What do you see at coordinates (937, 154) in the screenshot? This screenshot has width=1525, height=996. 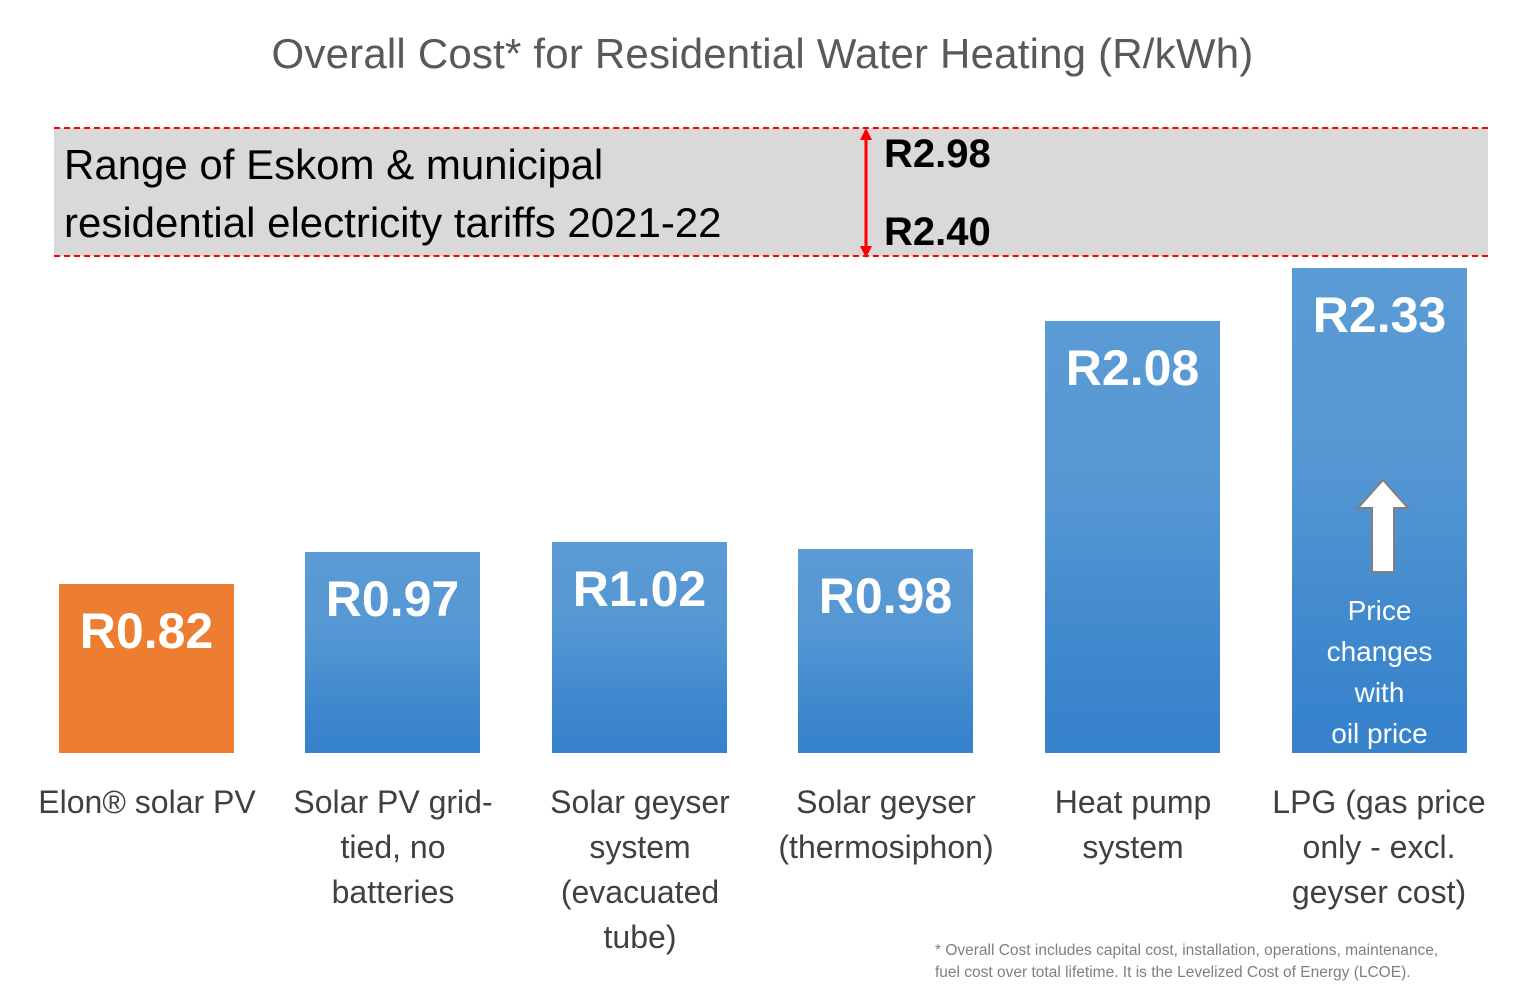 I see `tariff-high-value: R2.98` at bounding box center [937, 154].